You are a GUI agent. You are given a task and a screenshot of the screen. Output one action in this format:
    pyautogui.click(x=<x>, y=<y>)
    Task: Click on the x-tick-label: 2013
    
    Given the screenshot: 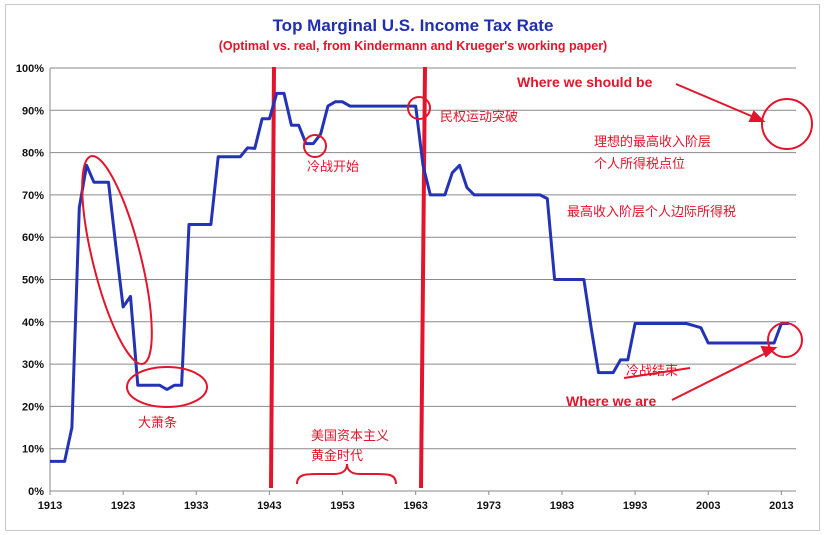 What is the action you would take?
    pyautogui.click(x=781, y=506)
    